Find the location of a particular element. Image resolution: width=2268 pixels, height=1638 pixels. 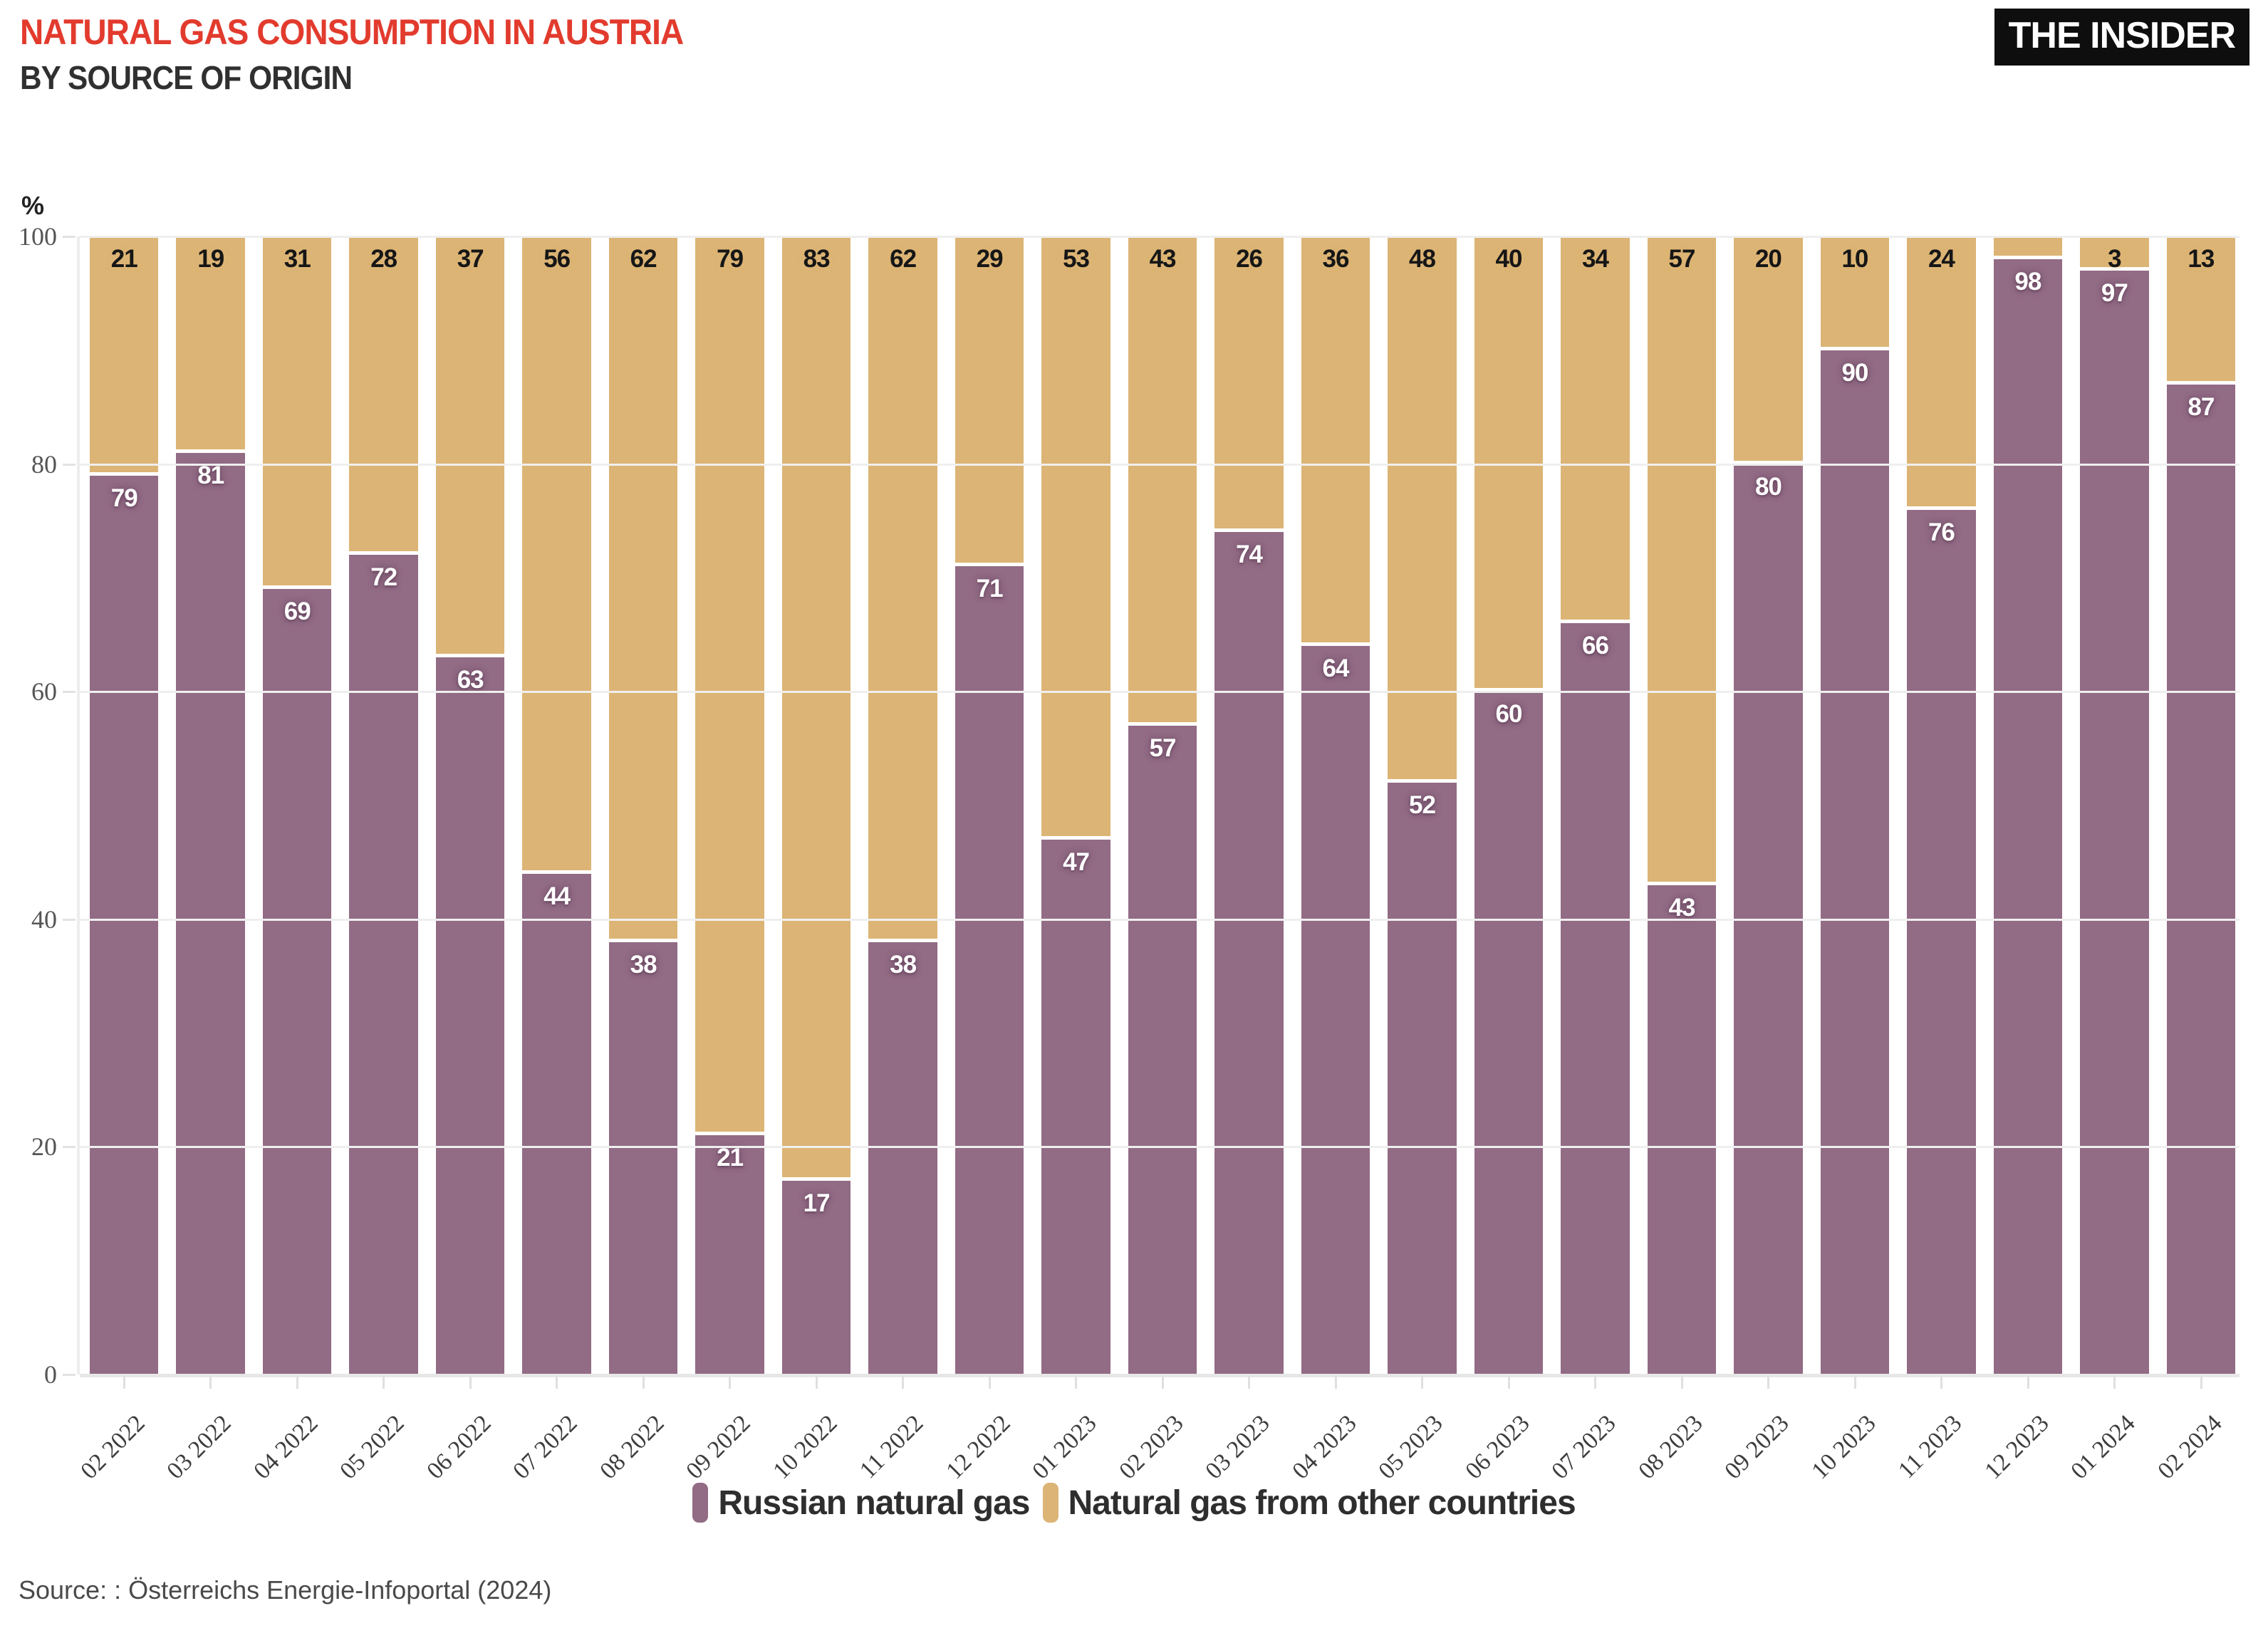

bar-segment-russian: 17 is located at coordinates (816, 1277).